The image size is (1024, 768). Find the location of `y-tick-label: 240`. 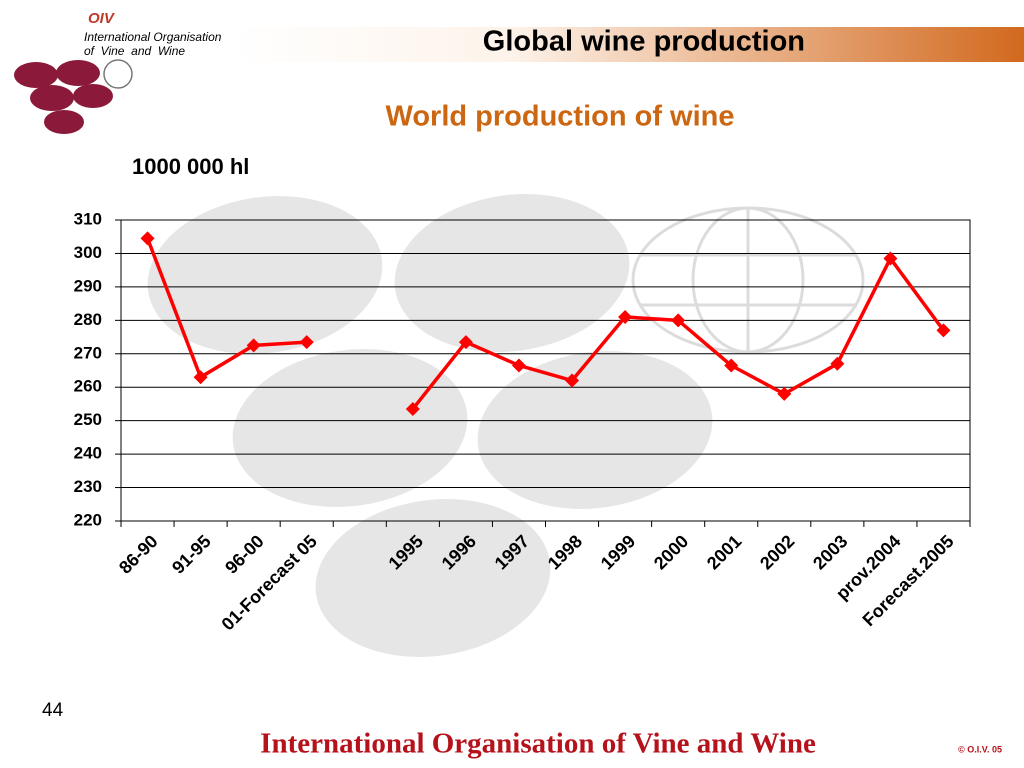

y-tick-label: 240 is located at coordinates (88, 453).